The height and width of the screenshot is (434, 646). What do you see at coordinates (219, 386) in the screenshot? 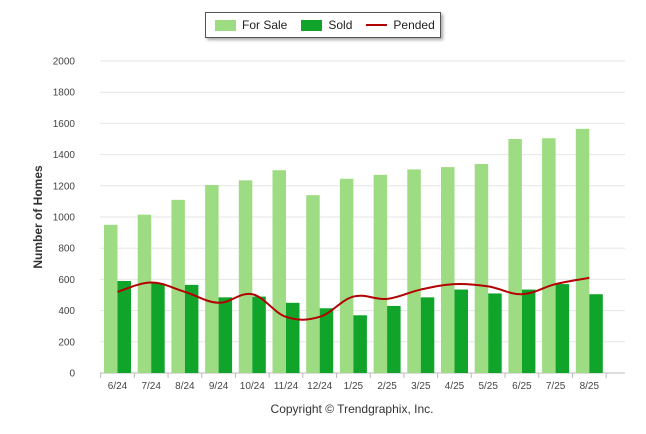
I see `x-tick-label: 9/24` at bounding box center [219, 386].